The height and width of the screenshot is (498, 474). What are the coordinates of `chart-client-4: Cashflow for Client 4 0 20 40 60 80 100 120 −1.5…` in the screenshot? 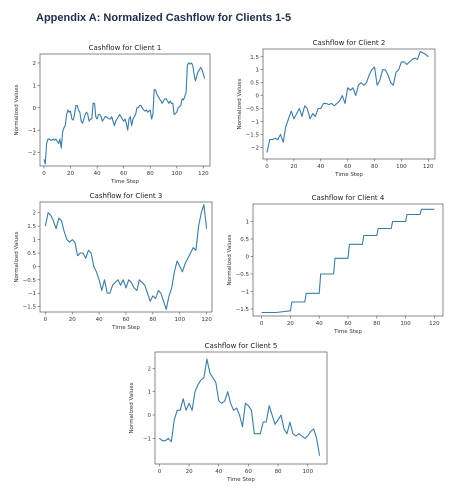 It's located at (335, 264).